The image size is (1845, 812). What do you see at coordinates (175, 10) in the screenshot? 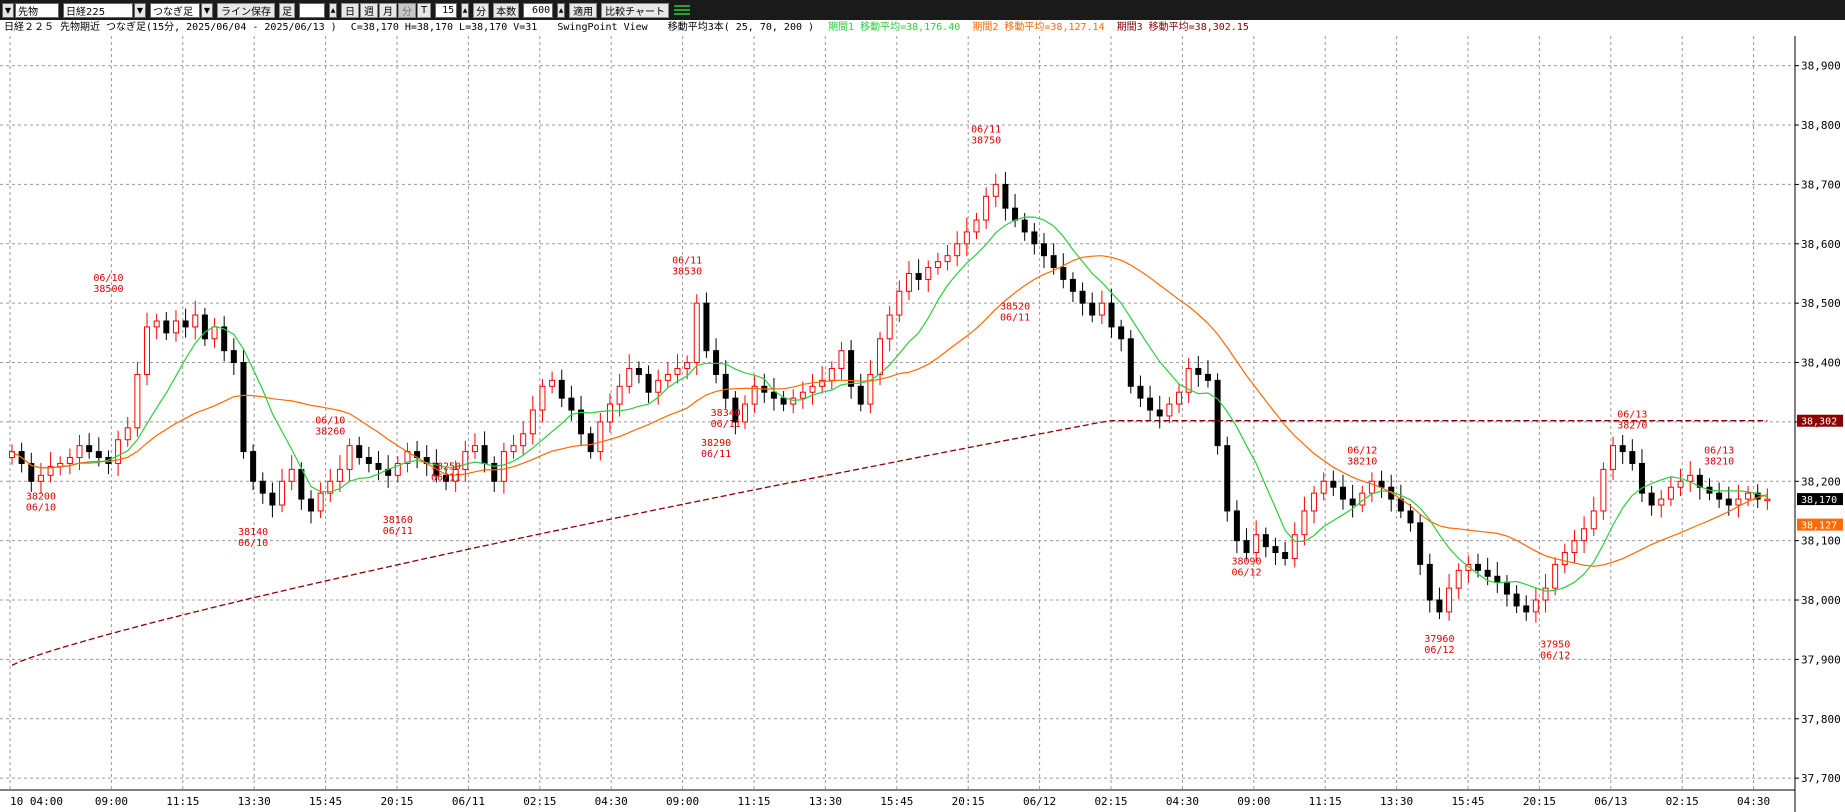
I see `contract-select-value: つなぎ足` at bounding box center [175, 10].